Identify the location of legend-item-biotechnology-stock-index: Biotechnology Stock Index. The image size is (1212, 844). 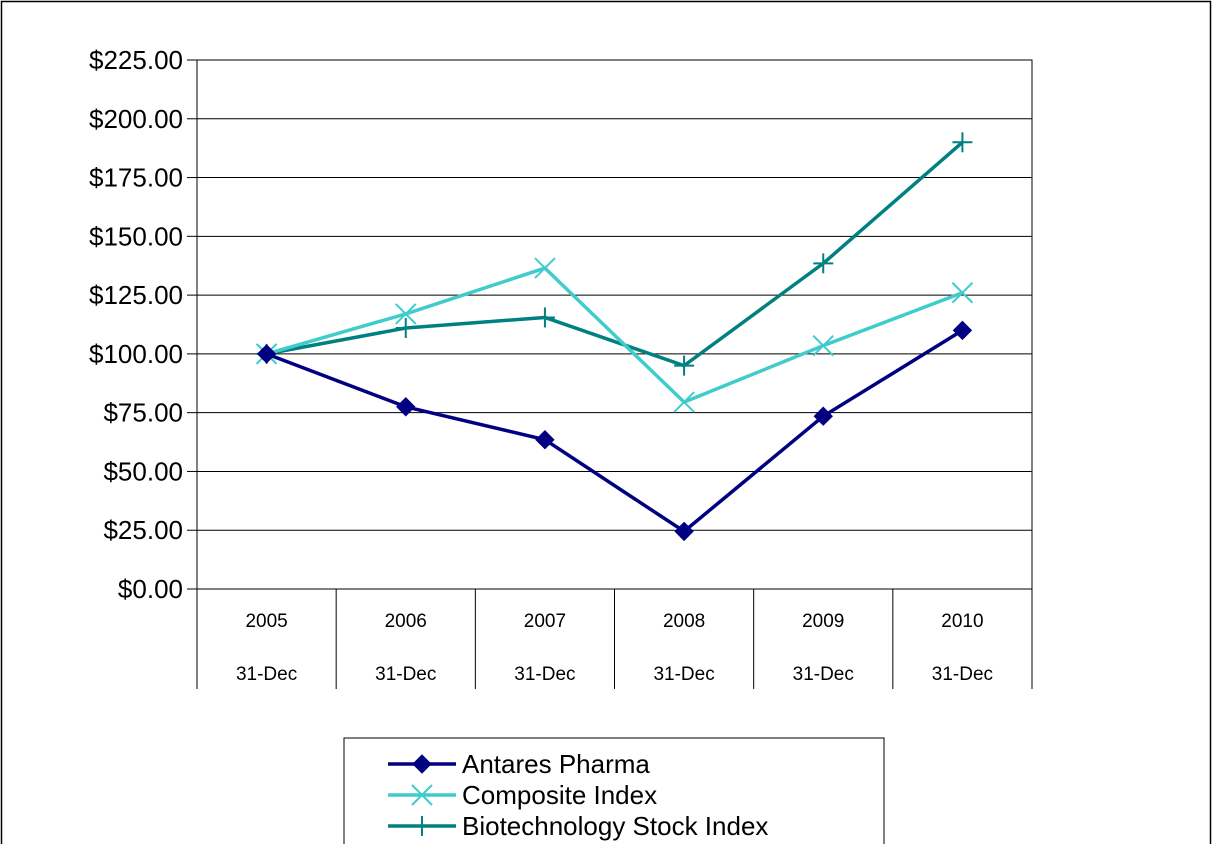
(578, 826).